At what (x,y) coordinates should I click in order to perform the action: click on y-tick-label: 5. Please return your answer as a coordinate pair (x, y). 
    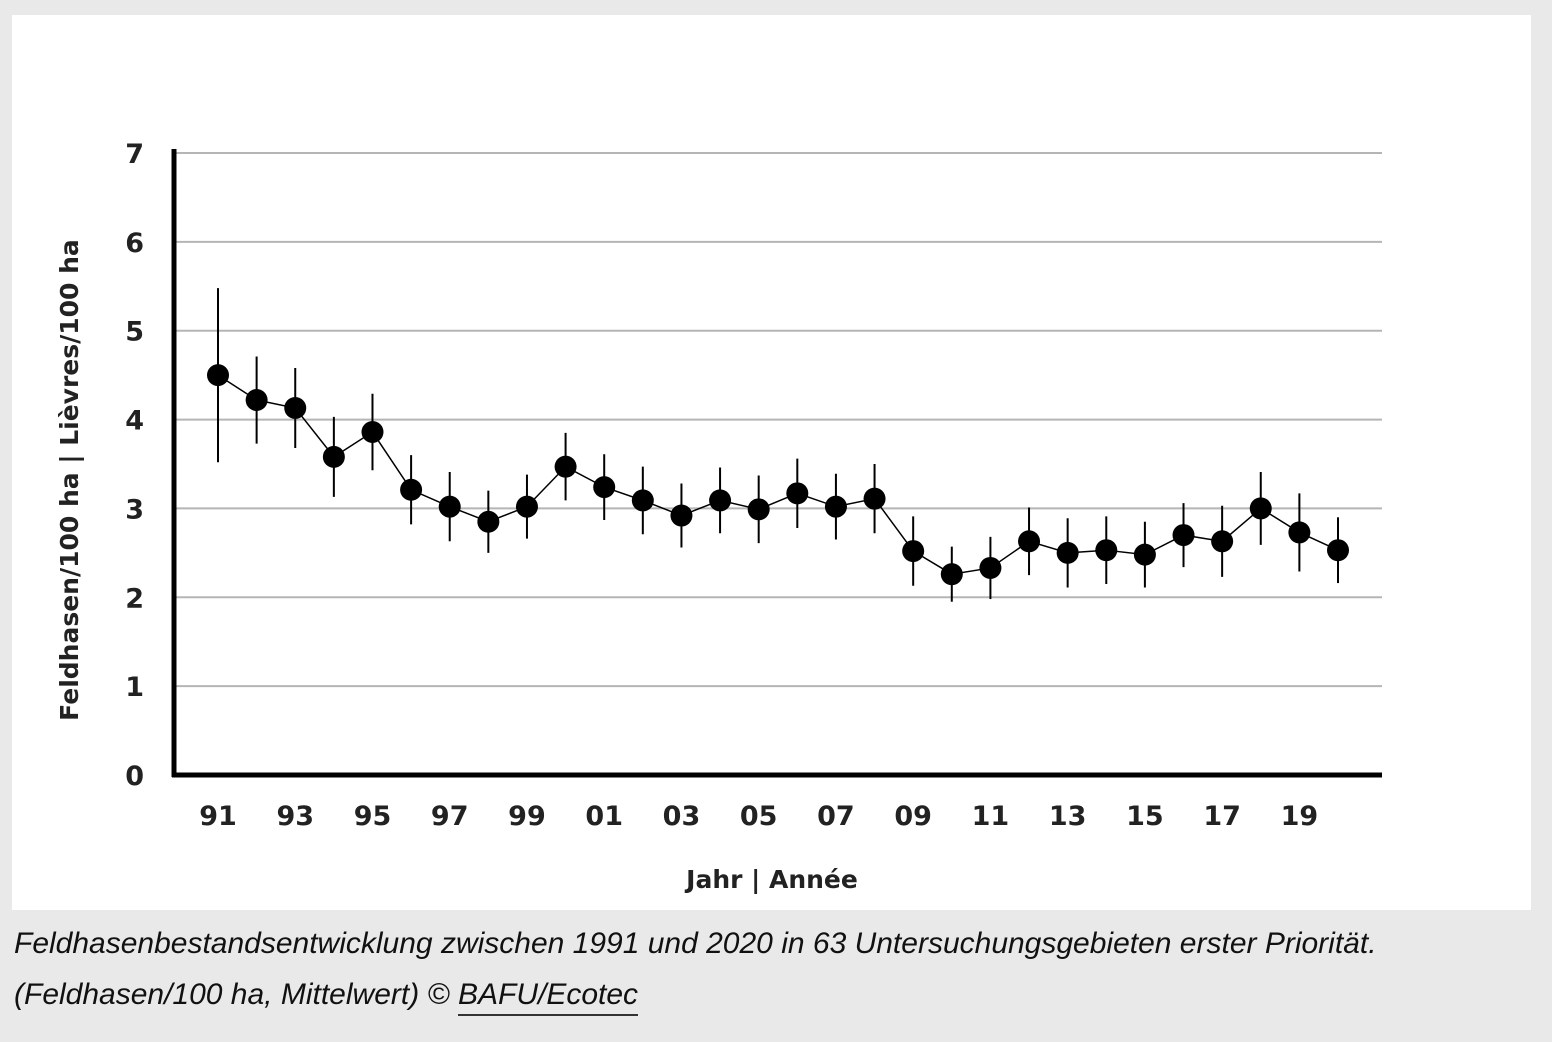
    Looking at the image, I should click on (134, 332).